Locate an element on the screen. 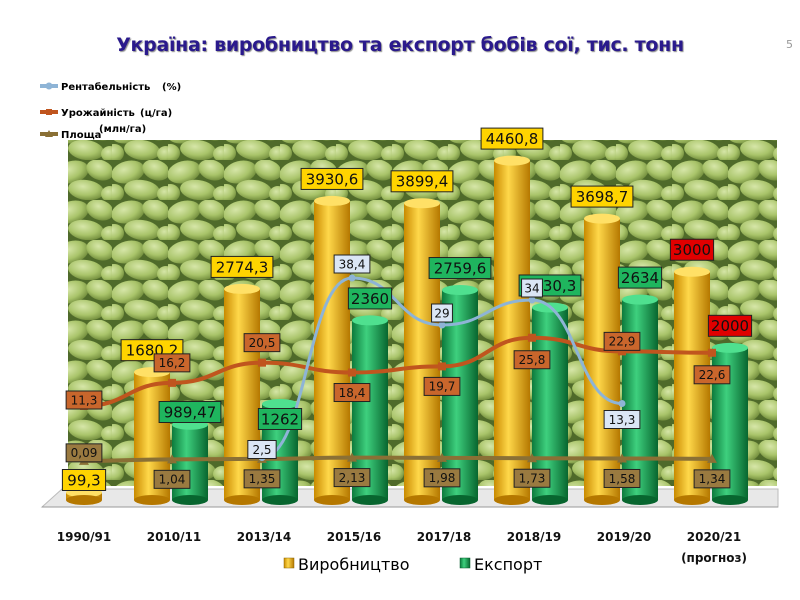 This screenshot has width=800, height=600. x-tick-note: (прогноз) is located at coordinates (714, 558).